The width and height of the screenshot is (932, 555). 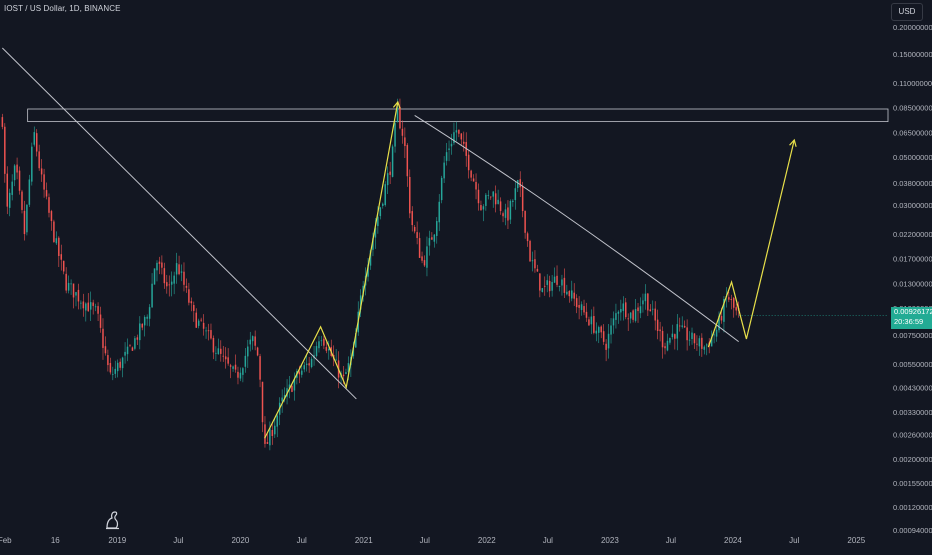 I want to click on x-tick-label: 2021, so click(x=364, y=540).